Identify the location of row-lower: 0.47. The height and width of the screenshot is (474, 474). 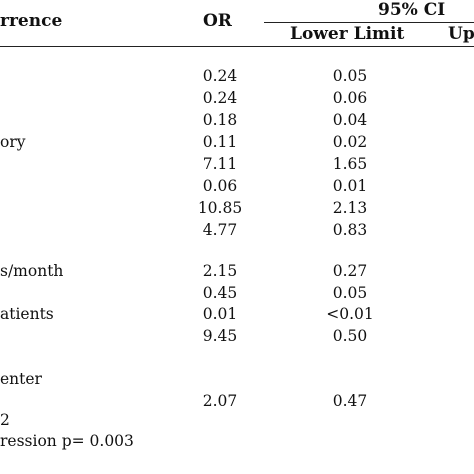
(350, 401).